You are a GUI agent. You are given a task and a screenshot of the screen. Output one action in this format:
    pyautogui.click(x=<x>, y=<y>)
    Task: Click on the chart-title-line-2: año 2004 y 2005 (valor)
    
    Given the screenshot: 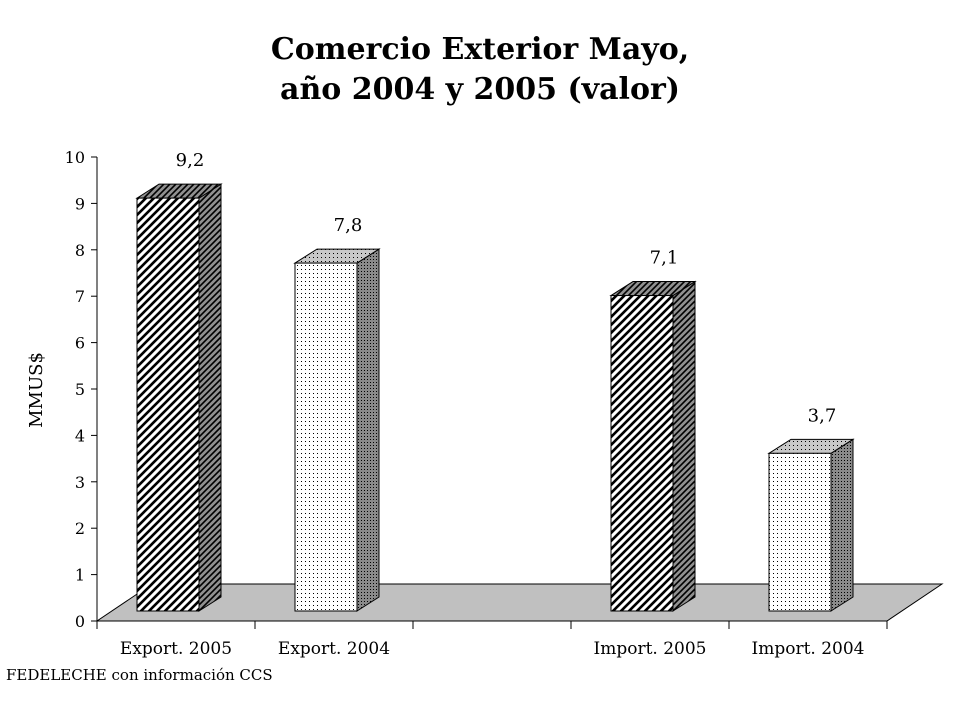 What is the action you would take?
    pyautogui.click(x=480, y=89)
    